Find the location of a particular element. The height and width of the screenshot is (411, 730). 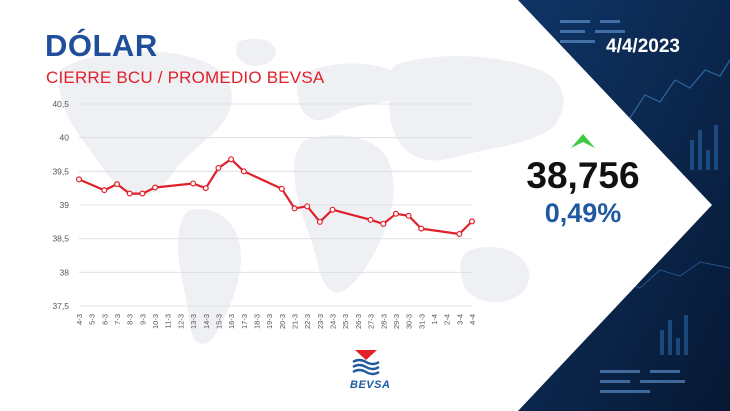

y-tick-label: 40,5 is located at coordinates (60, 104).